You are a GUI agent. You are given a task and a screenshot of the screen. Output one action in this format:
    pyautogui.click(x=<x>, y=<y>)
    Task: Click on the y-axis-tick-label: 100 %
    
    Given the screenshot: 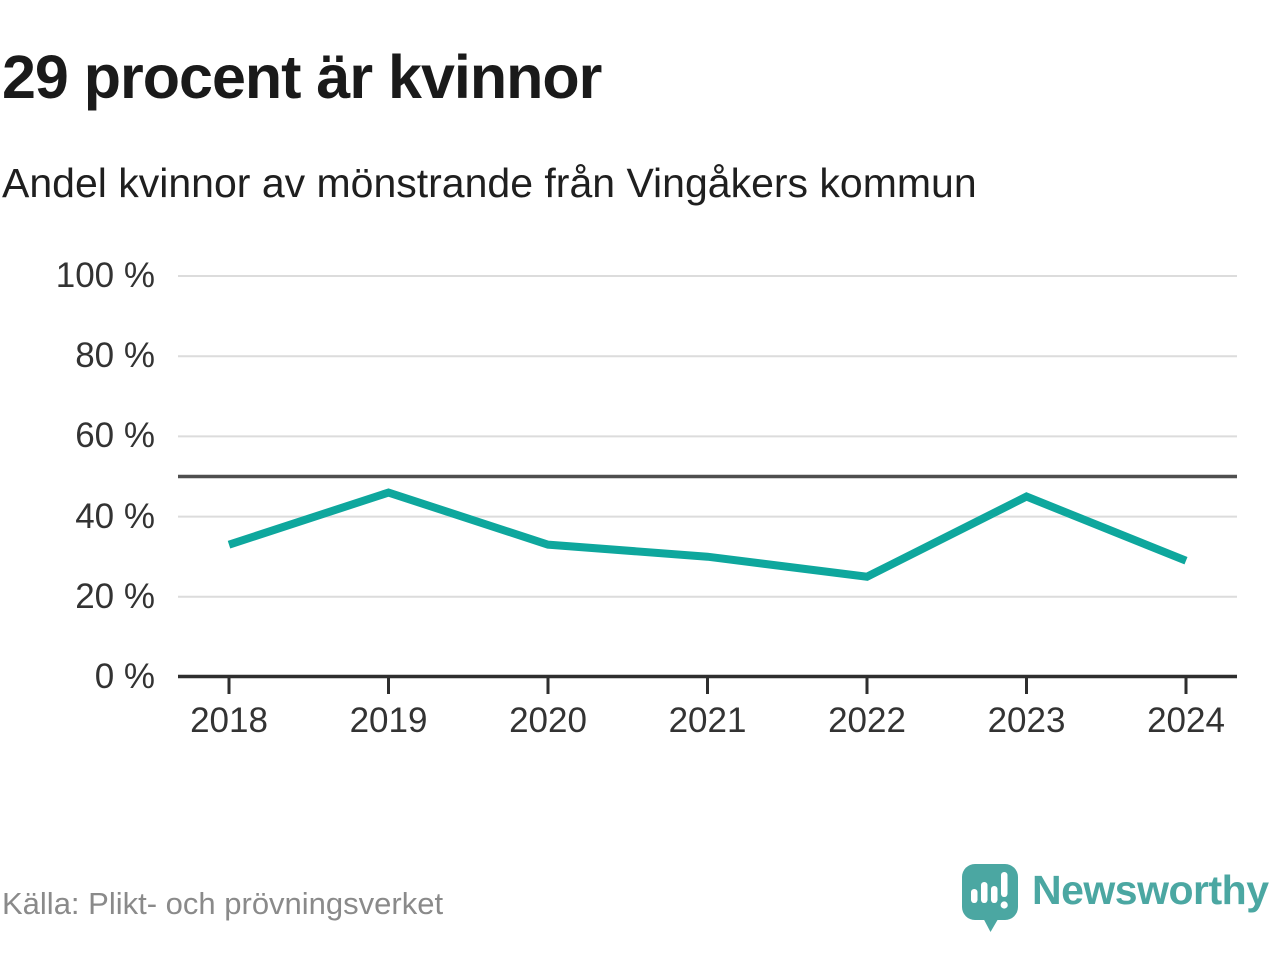 What is the action you would take?
    pyautogui.click(x=105, y=275)
    